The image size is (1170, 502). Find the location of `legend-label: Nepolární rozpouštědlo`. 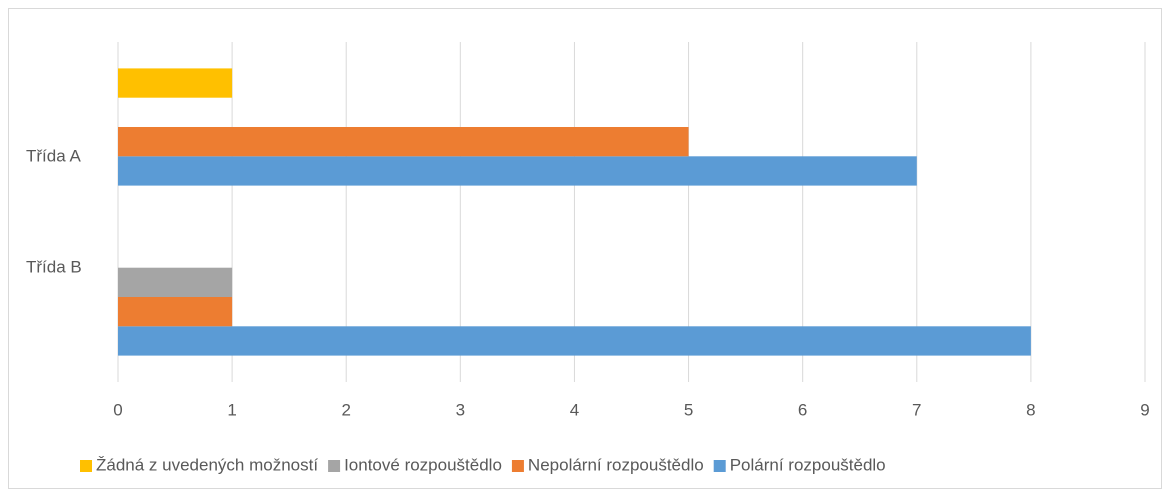

legend-label: Nepolární rozpouštědlo is located at coordinates (616, 464).